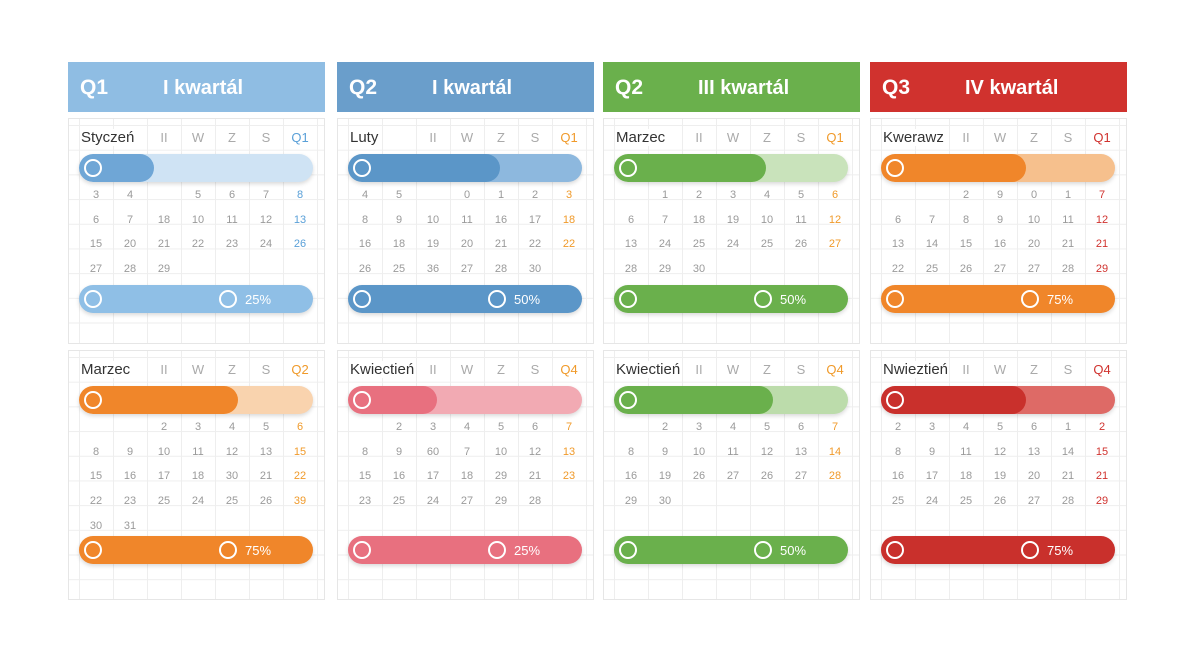  Describe the element at coordinates (196, 87) in the screenshot. I see `column-header: Q1 I kwartál` at that location.